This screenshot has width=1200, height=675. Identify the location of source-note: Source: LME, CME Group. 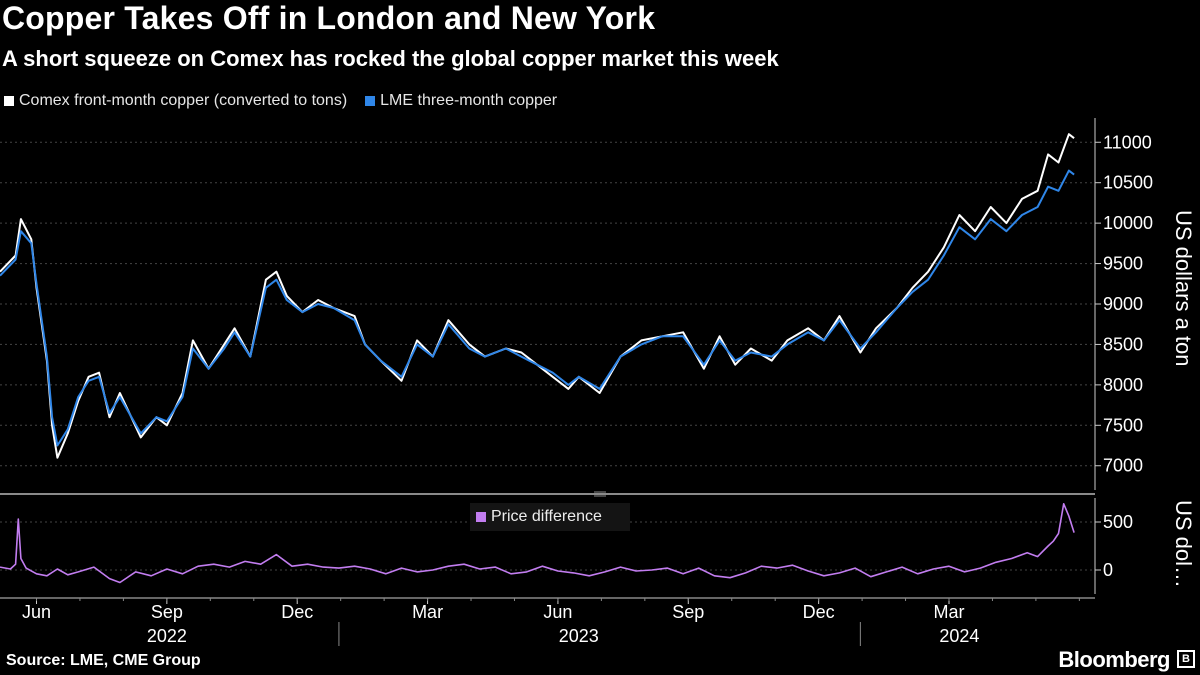
(103, 660).